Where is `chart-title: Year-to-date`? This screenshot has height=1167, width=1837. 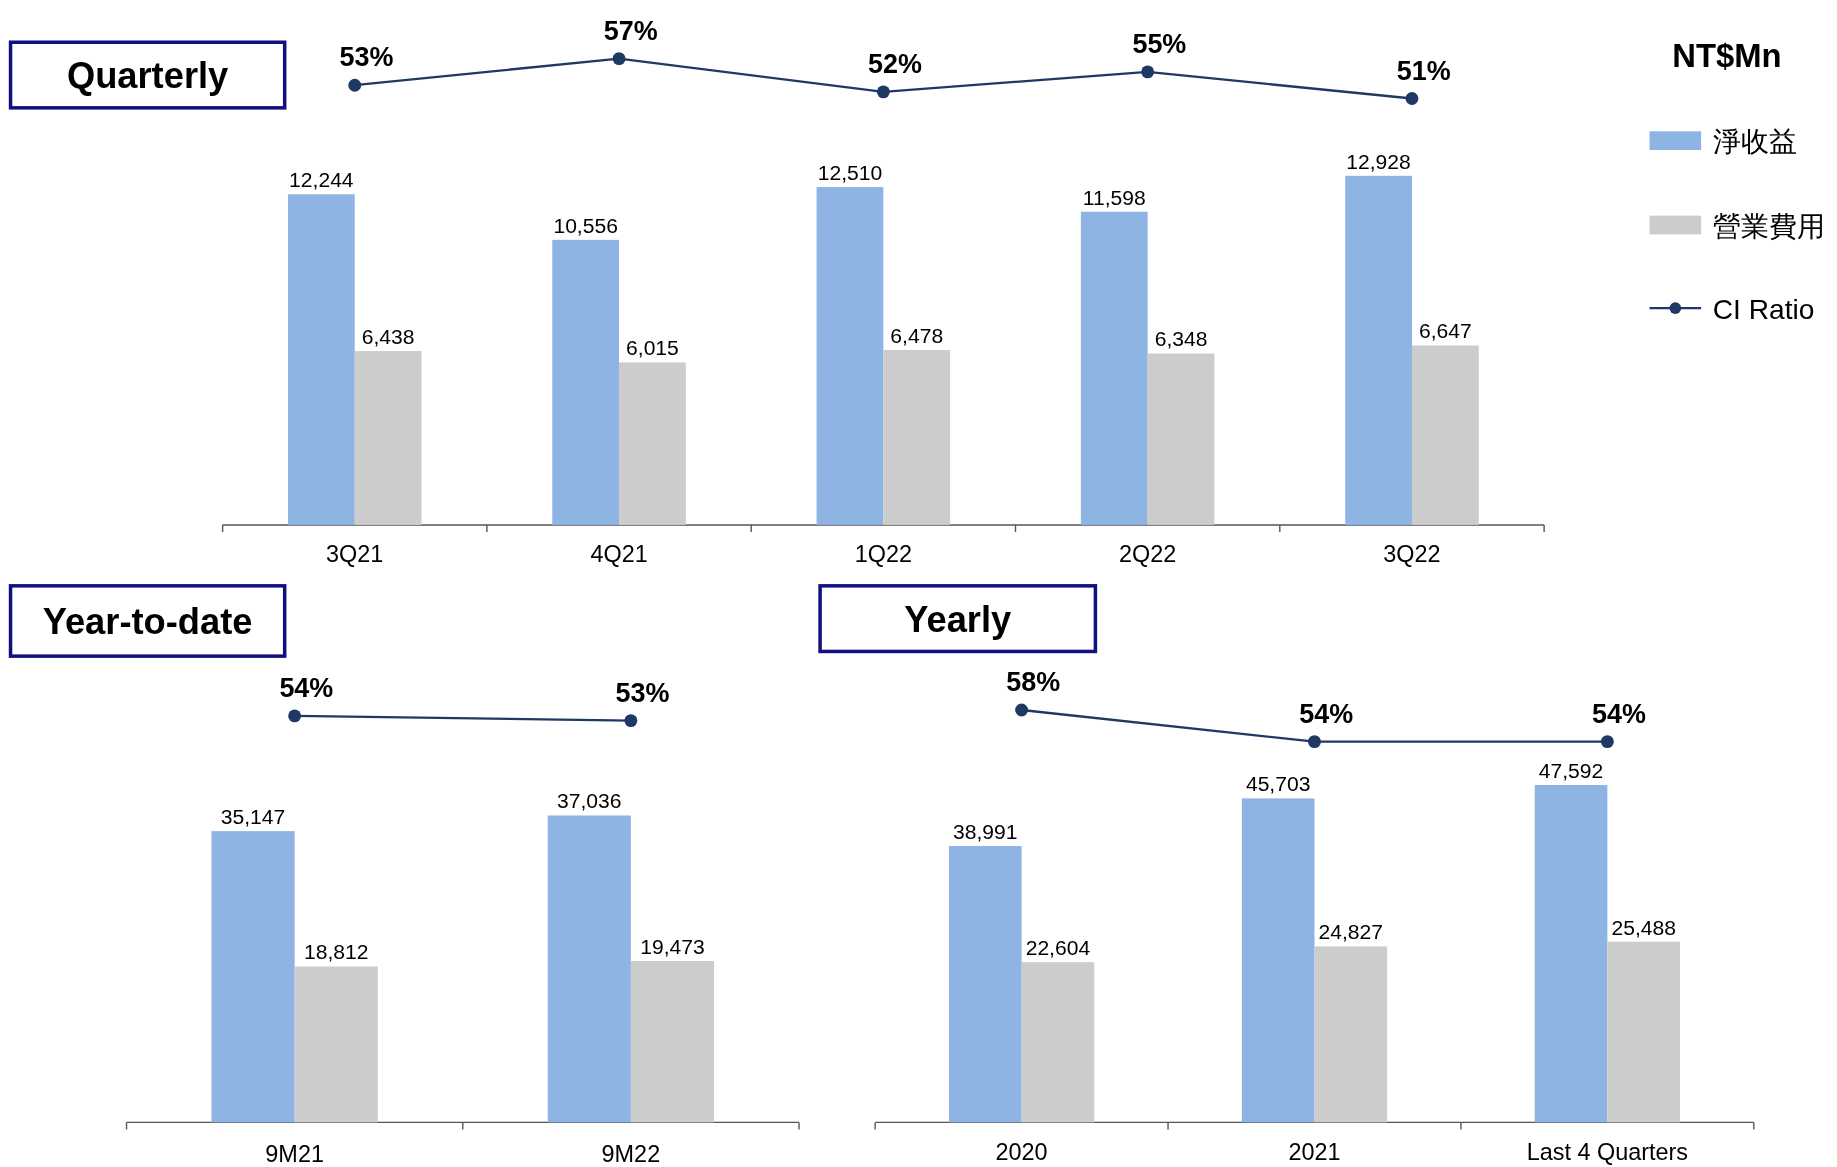 chart-title: Year-to-date is located at coordinates (147, 621).